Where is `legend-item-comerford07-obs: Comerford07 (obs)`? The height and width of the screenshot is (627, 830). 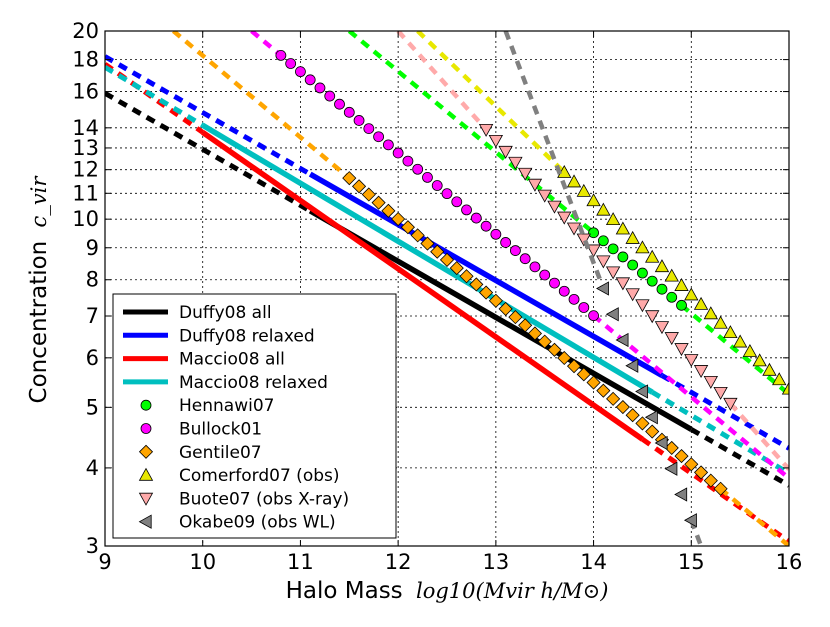 legend-item-comerford07-obs: Comerford07 (obs) is located at coordinates (239, 476).